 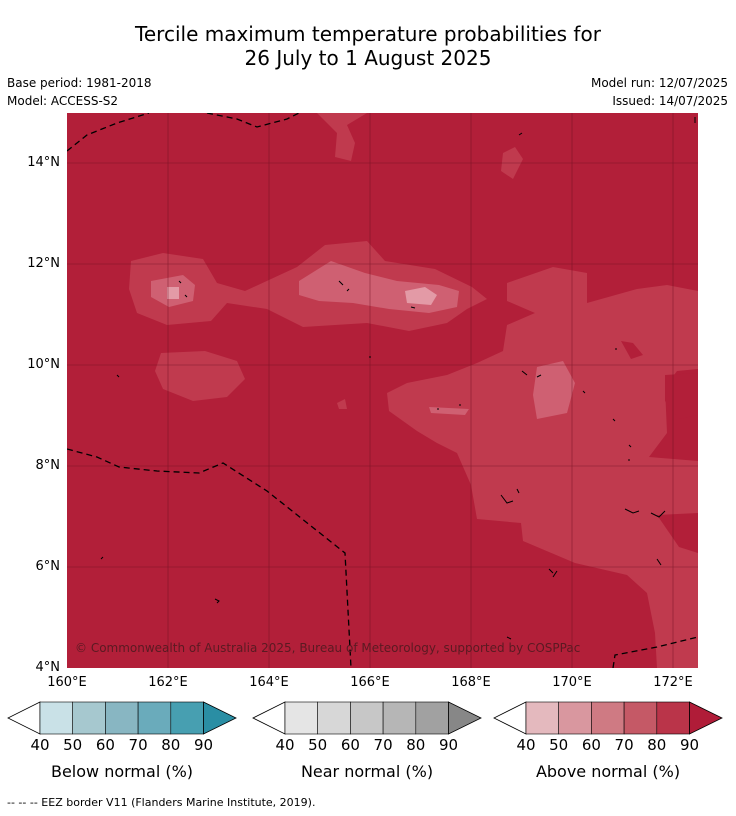 What do you see at coordinates (572, 682) in the screenshot?
I see `x-tick-170e: 170°E` at bounding box center [572, 682].